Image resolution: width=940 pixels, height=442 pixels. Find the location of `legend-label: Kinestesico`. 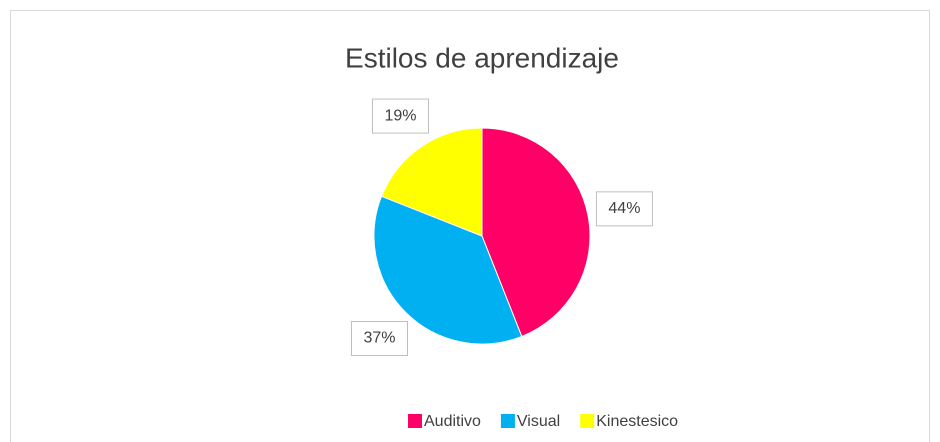

legend-label: Kinestesico is located at coordinates (637, 421).